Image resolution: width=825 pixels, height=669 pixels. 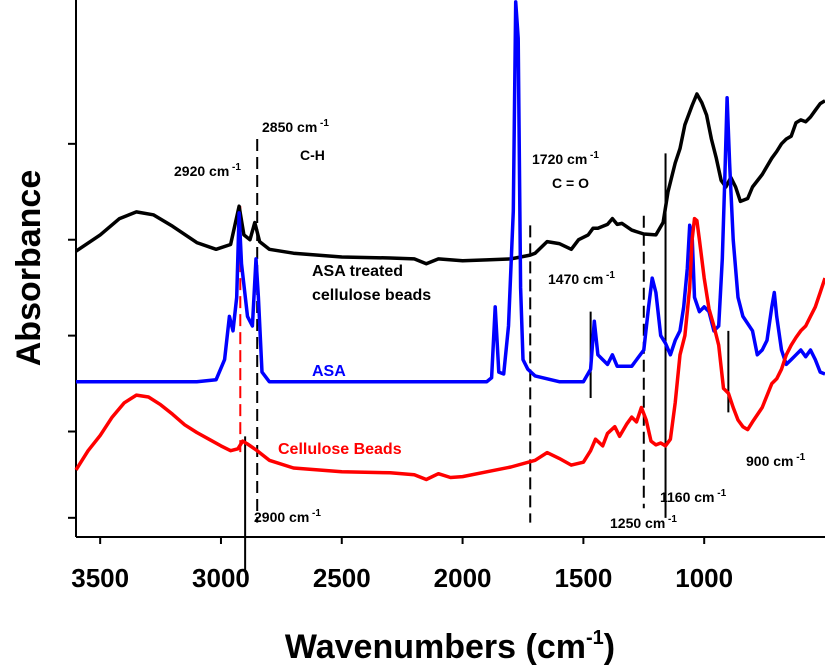 What do you see at coordinates (463, 578) in the screenshot?
I see `x-tick-label-2000: 2000` at bounding box center [463, 578].